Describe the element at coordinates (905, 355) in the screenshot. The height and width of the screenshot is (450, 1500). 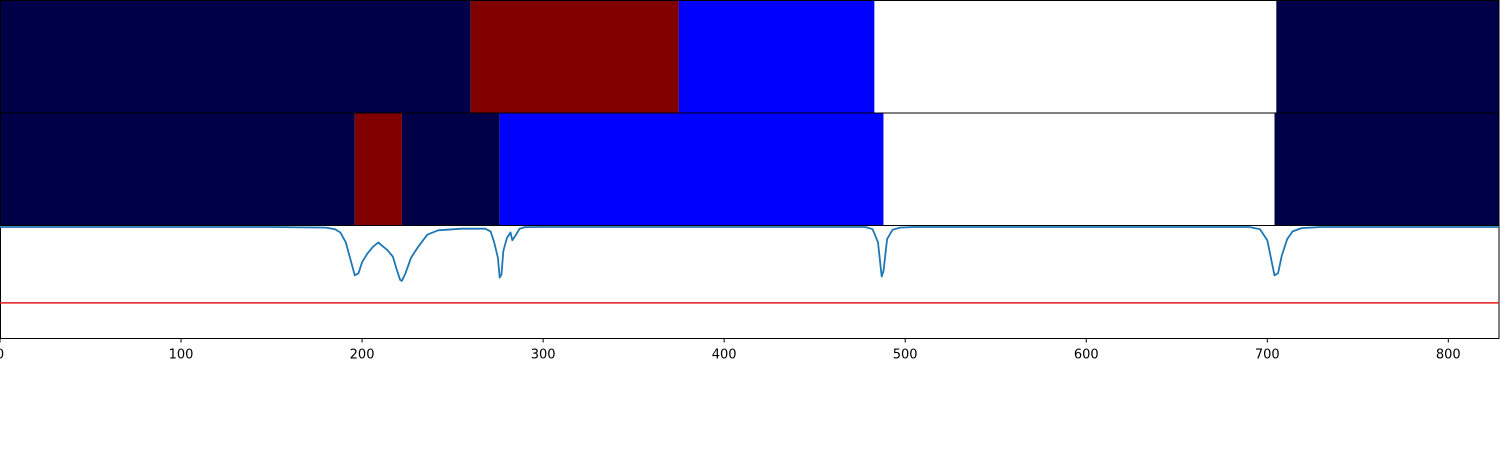
I see `x-tick-label: 500` at that location.